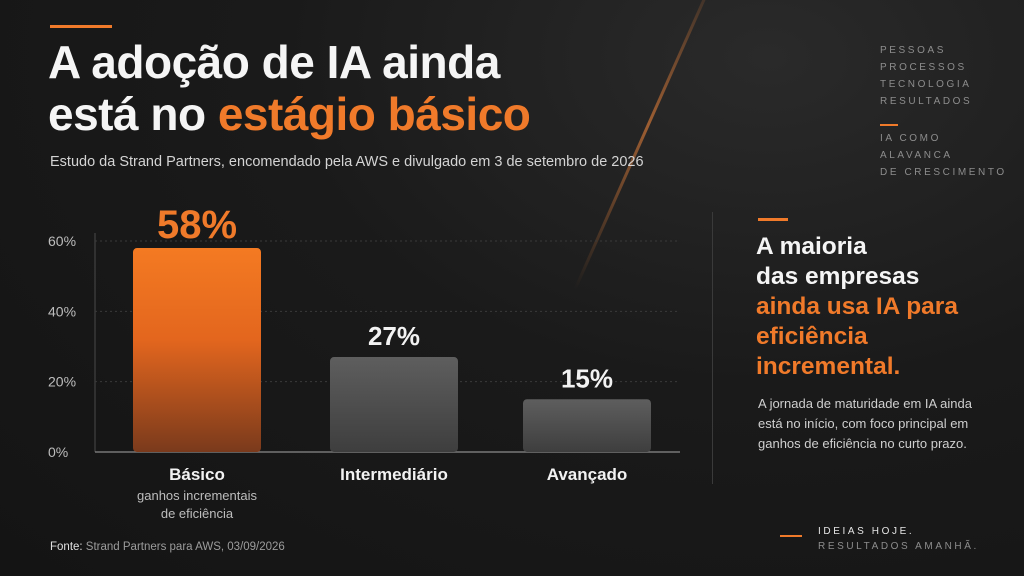 This screenshot has width=1024, height=576. I want to click on nav-item-resultados: RESULTADOS, so click(926, 101).